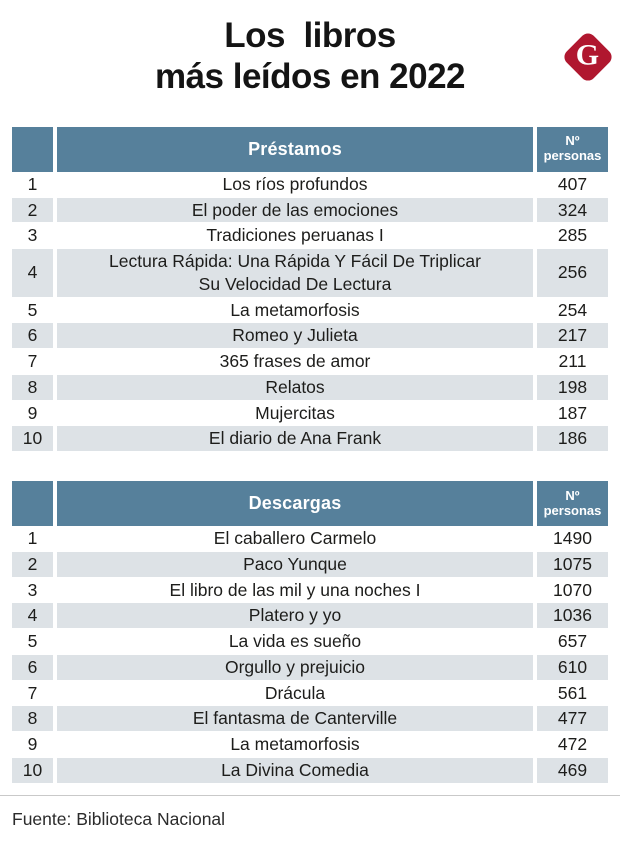 This screenshot has height=854, width=620. Describe the element at coordinates (572, 273) in the screenshot. I see `value-cell: 256` at that location.